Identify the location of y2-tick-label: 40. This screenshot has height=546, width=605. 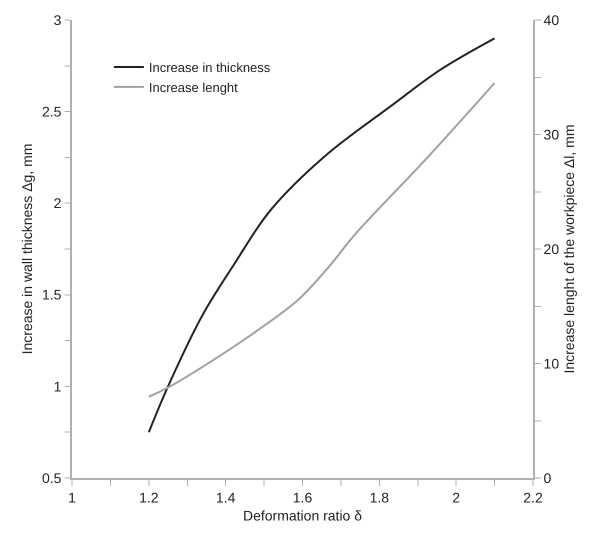
(552, 20).